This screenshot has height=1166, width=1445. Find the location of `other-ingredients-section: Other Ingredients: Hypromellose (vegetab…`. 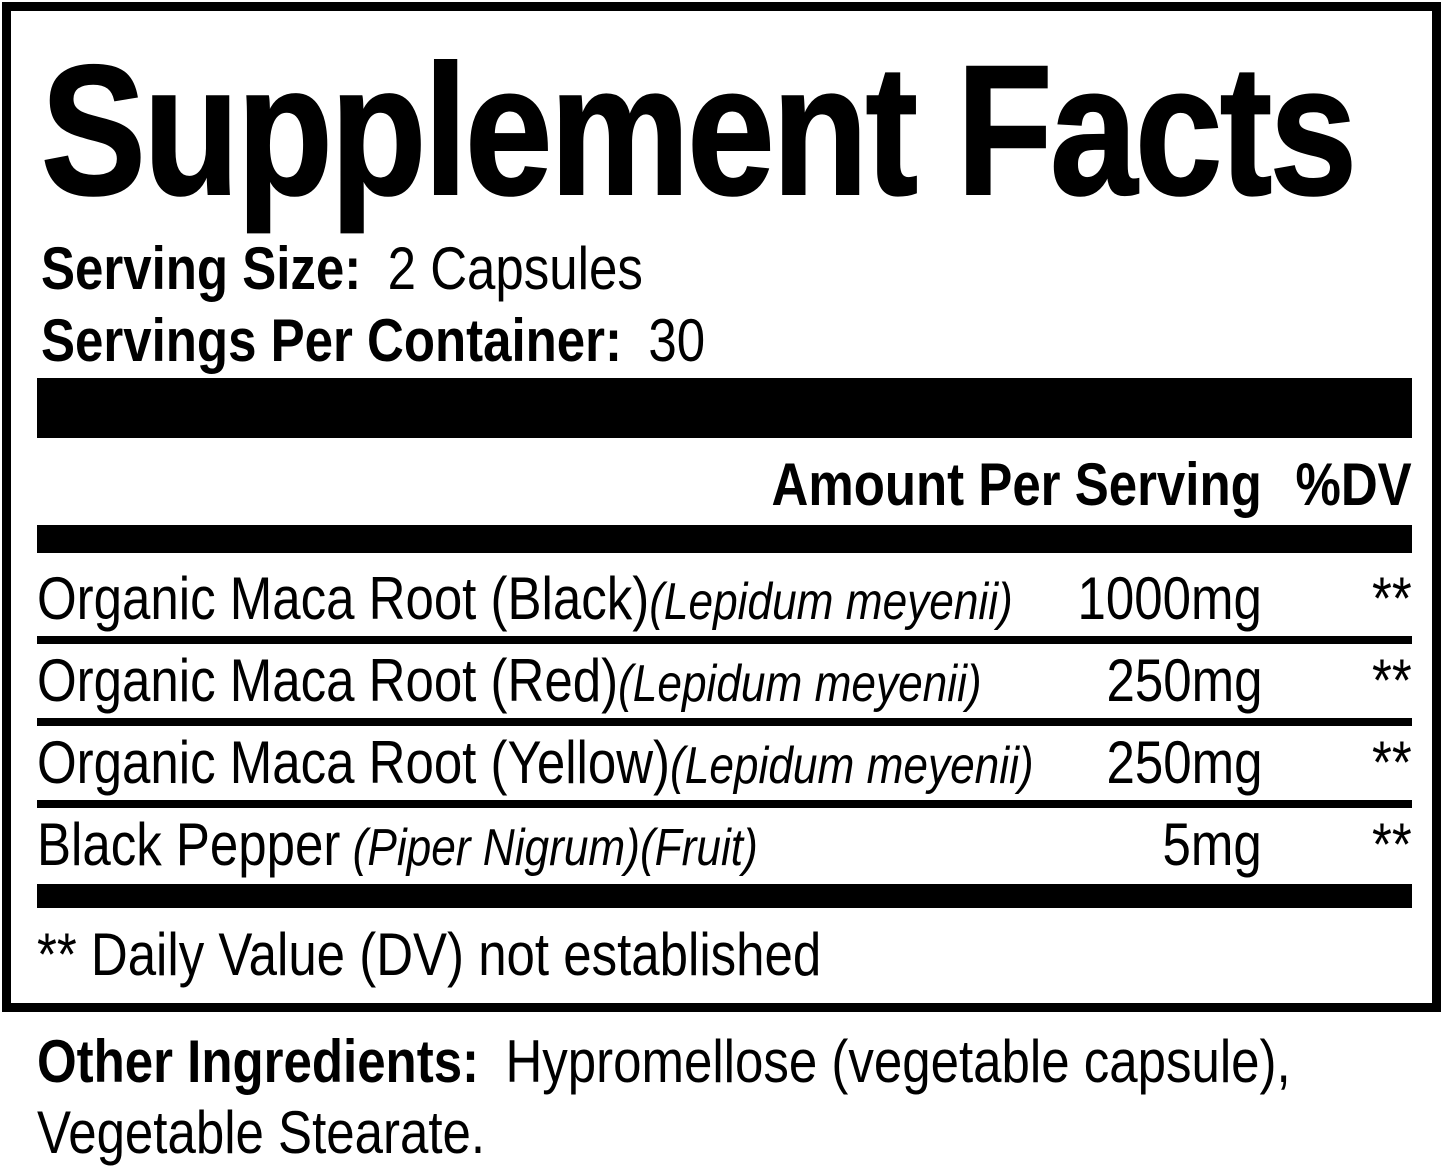

other-ingredients-section: Other Ingredients: Hypromellose (vegetab… is located at coordinates (732, 1096).